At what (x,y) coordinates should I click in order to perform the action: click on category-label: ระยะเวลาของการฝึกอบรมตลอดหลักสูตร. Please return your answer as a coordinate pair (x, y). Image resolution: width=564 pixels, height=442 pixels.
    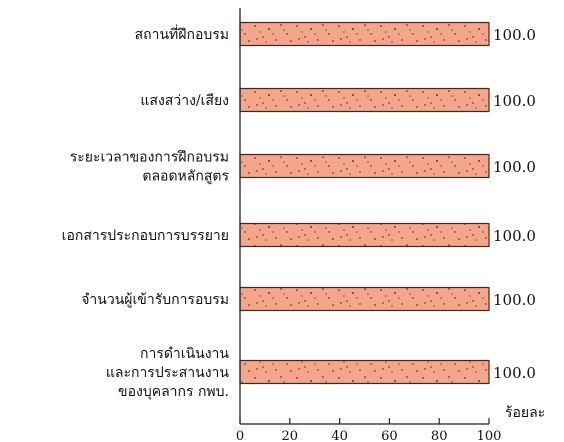
    Looking at the image, I should click on (150, 167).